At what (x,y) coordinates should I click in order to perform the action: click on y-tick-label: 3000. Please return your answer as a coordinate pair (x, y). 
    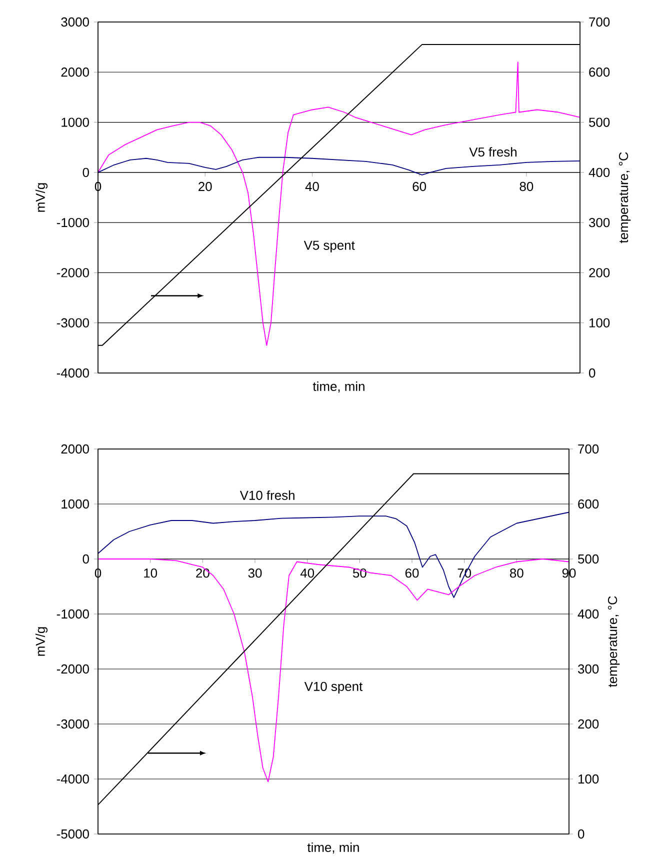
    Looking at the image, I should click on (75, 22).